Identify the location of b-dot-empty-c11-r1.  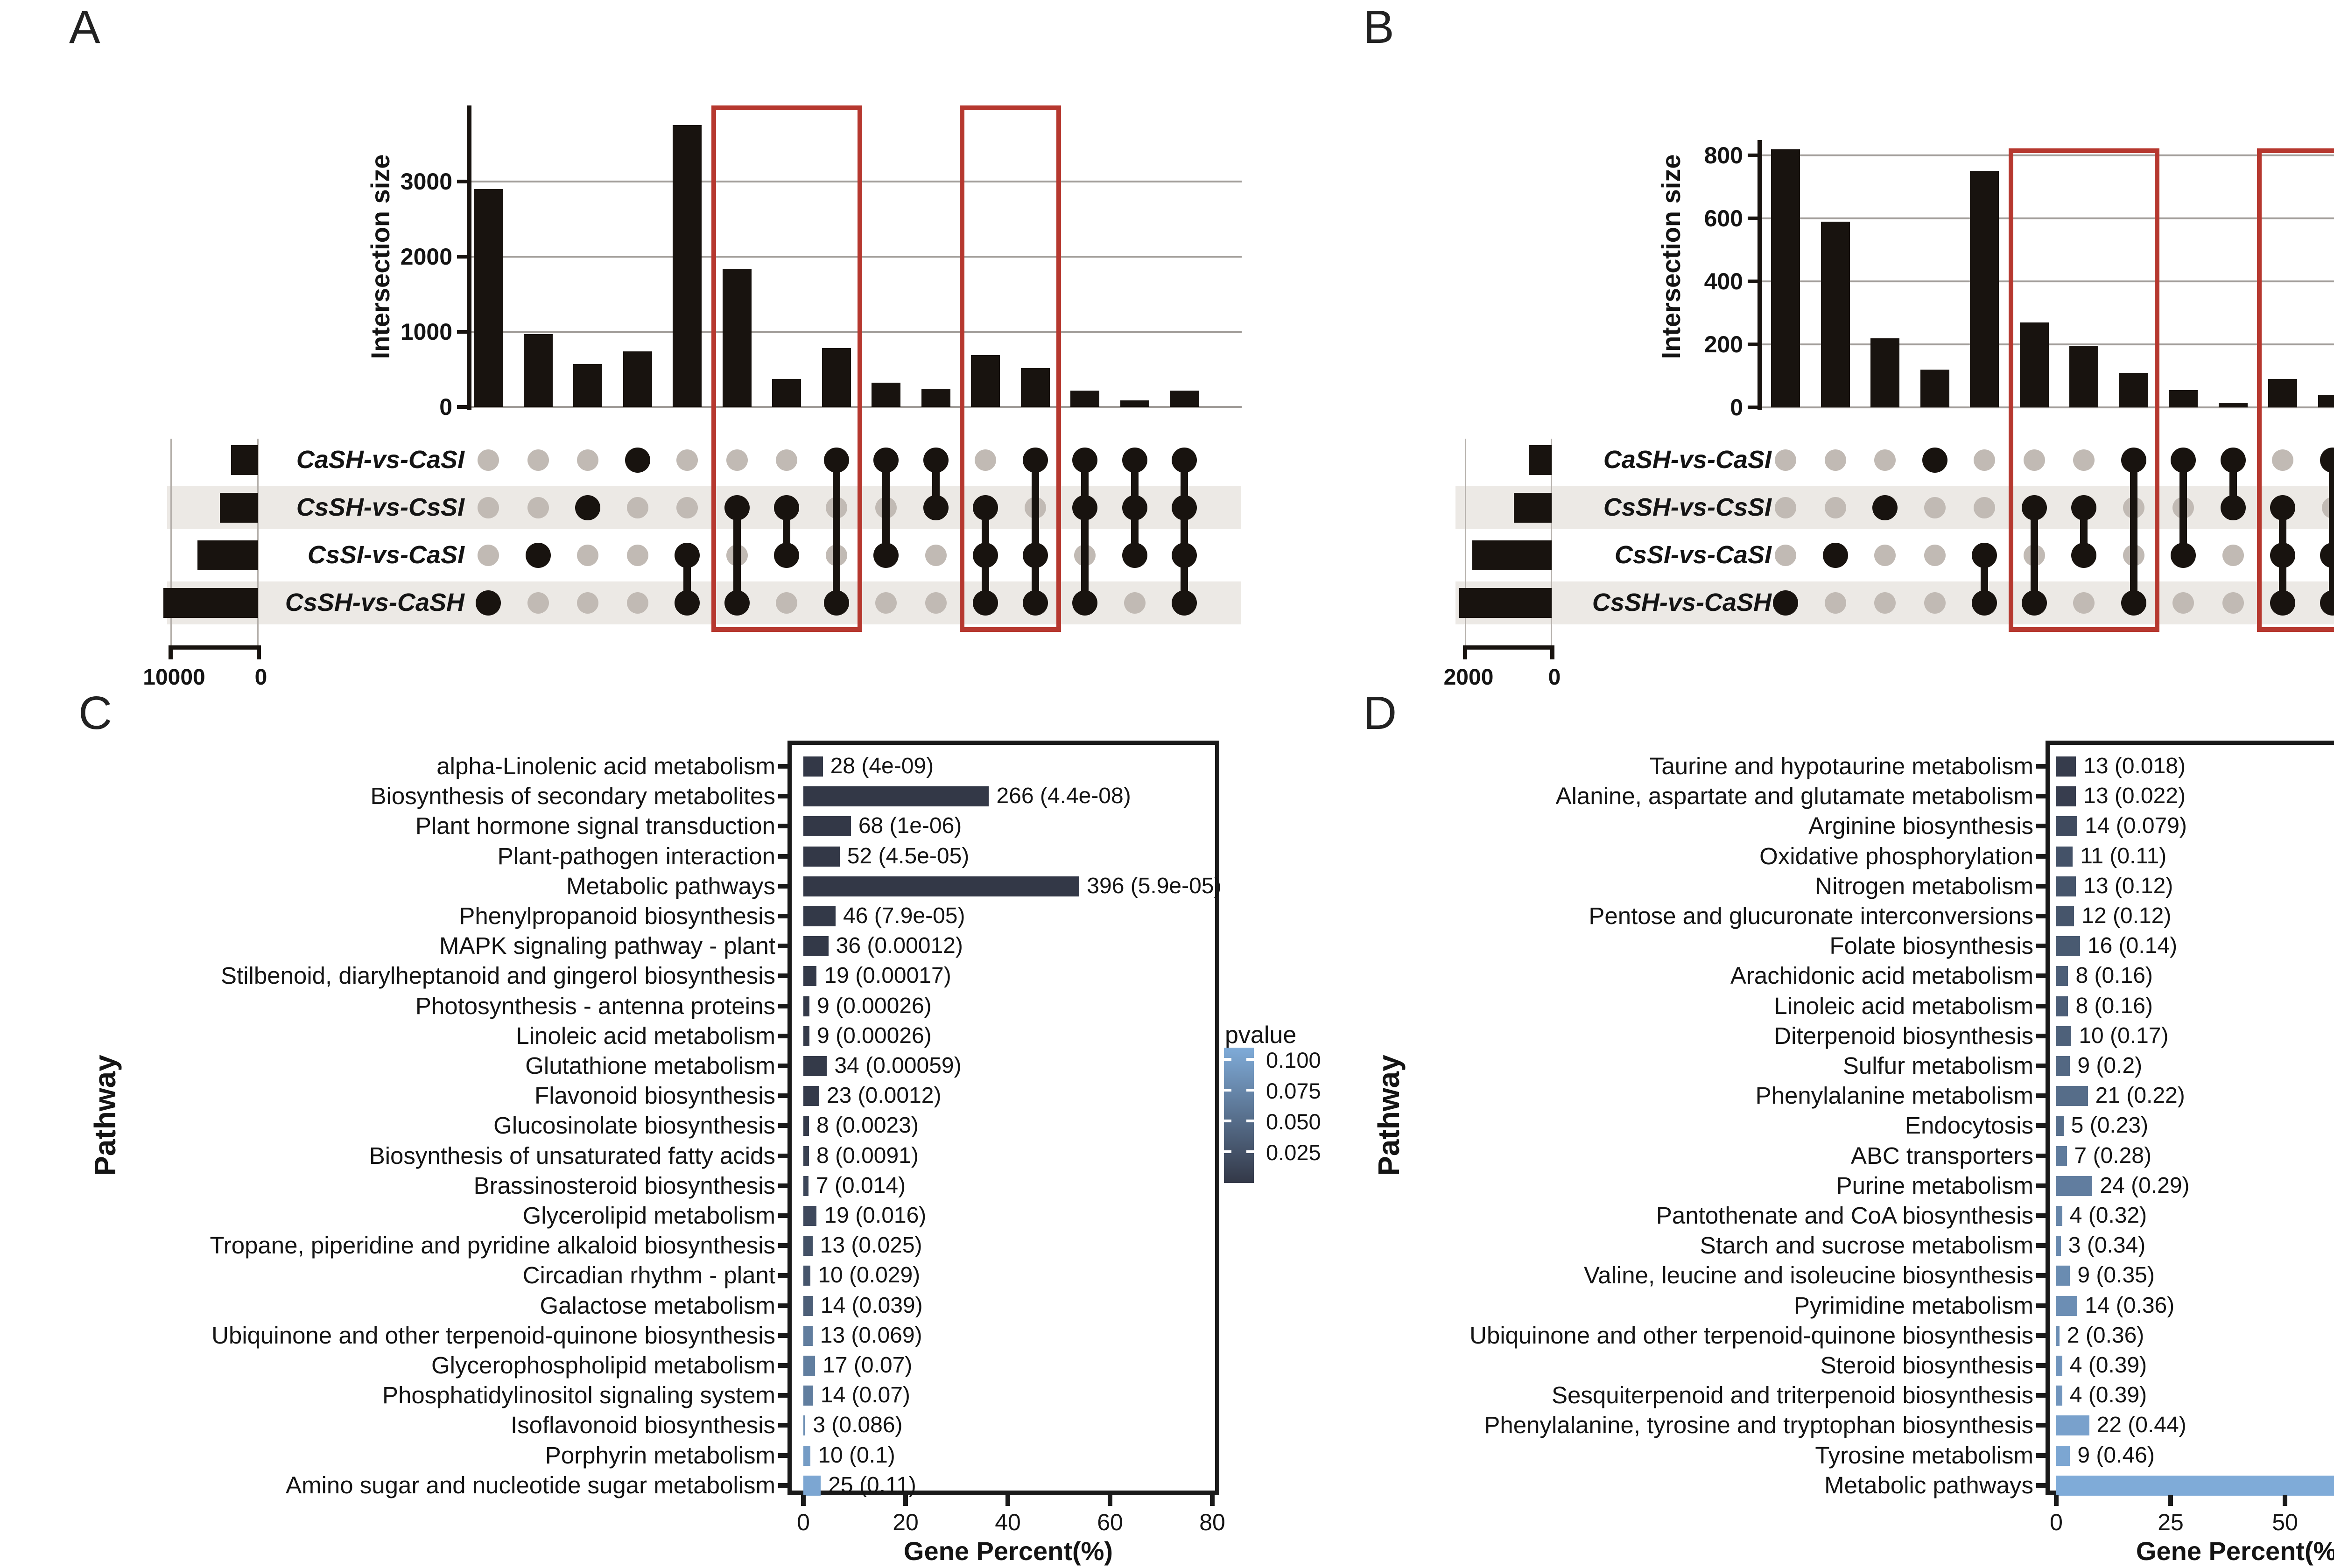
(2282, 460).